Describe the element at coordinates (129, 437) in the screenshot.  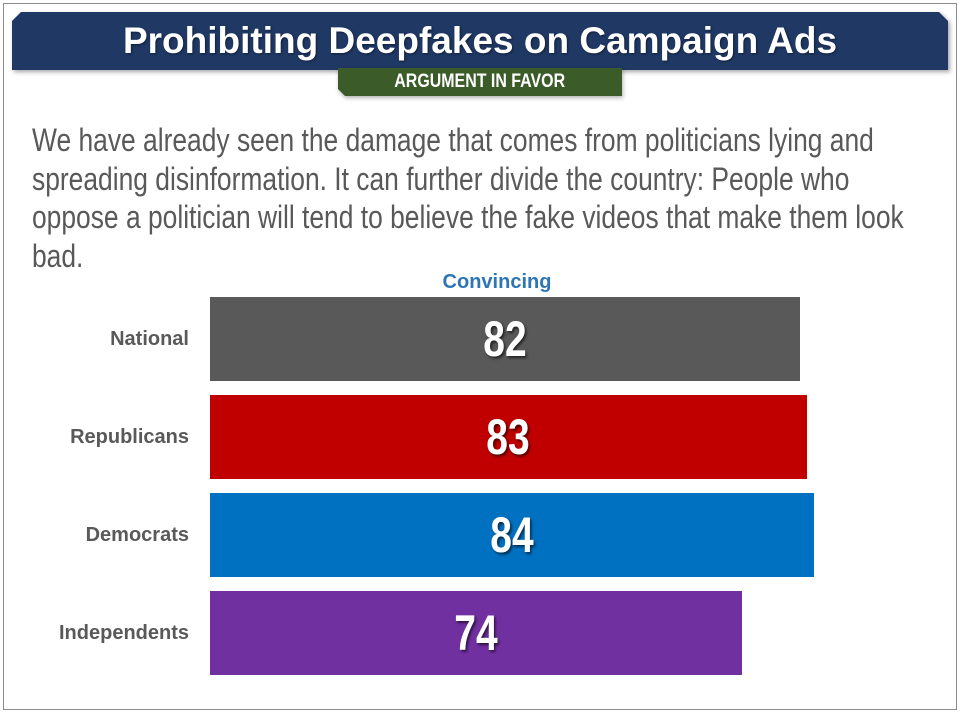
I see `category-label-republicans: Republicans` at that location.